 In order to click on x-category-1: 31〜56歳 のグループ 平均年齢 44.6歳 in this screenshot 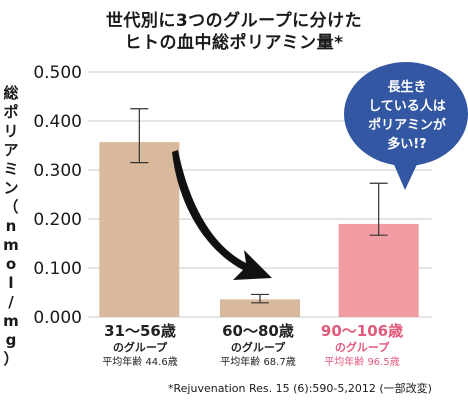, I will do `click(140, 346)`.